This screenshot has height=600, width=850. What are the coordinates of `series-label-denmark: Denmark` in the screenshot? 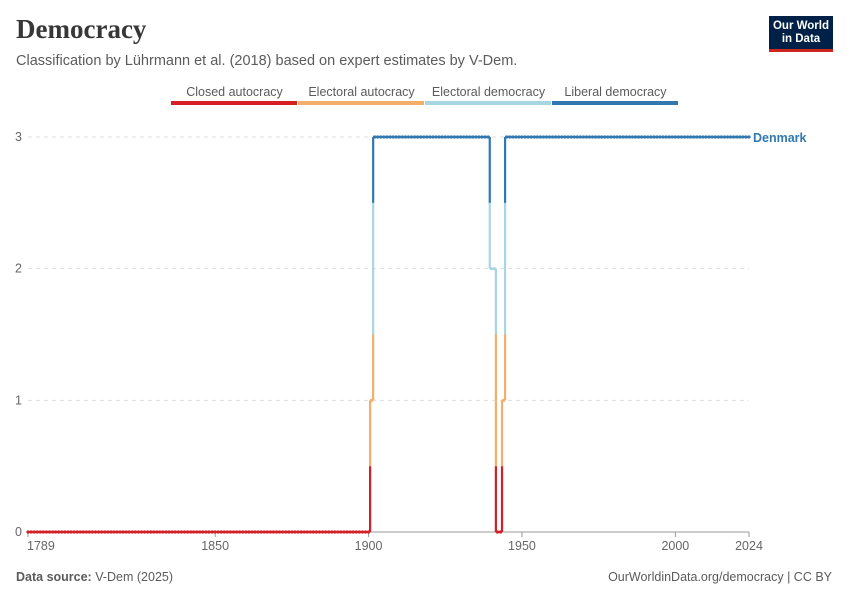 It's located at (780, 138).